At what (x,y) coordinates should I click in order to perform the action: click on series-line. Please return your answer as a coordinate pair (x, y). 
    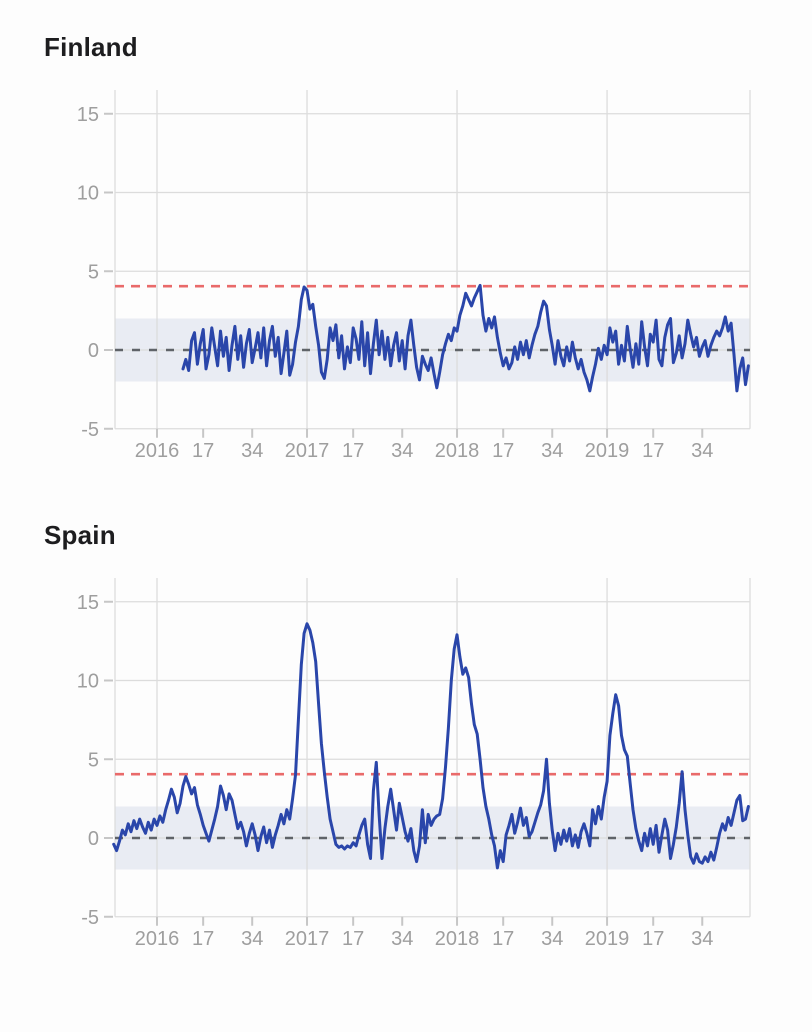
    Looking at the image, I should click on (465, 338).